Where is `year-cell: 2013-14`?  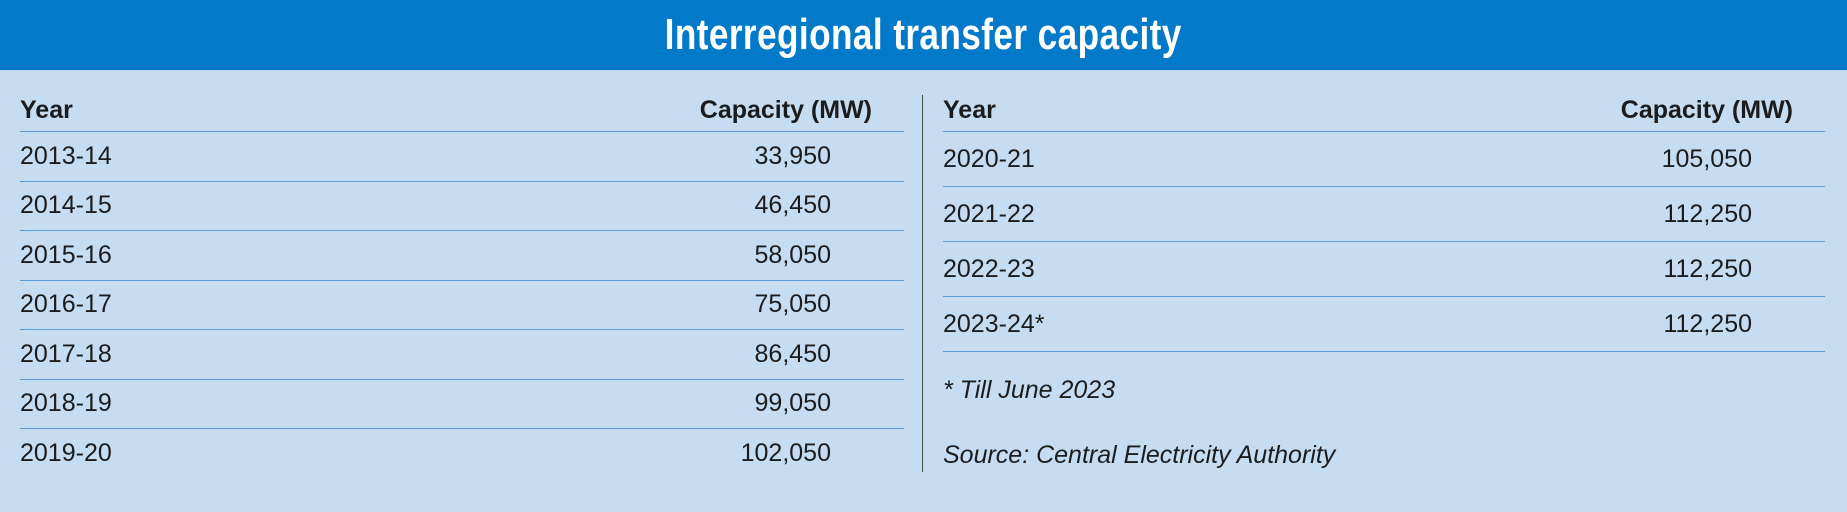 year-cell: 2013-14 is located at coordinates (66, 155).